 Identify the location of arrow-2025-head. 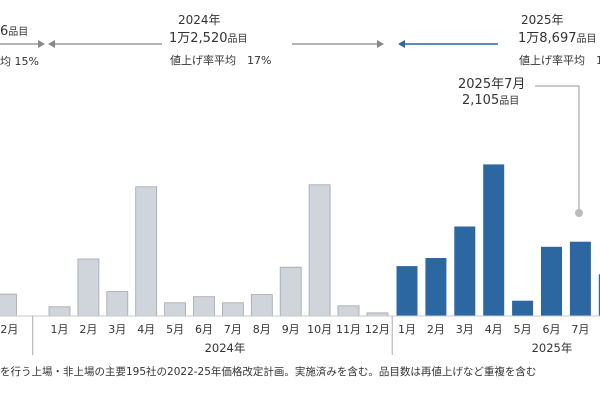
(401, 44).